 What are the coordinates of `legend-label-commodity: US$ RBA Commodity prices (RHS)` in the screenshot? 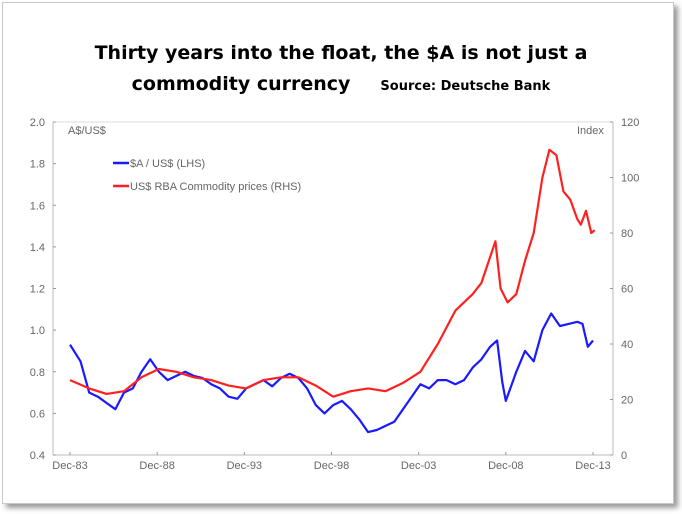 It's located at (215, 187).